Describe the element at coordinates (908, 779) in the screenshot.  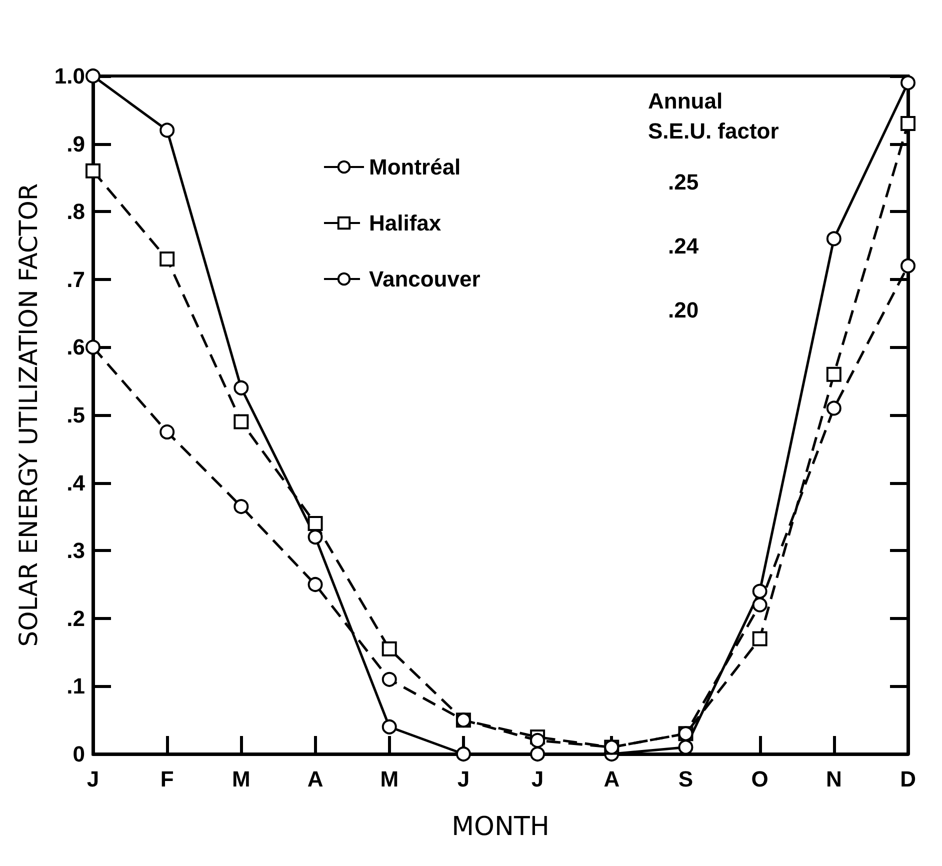
I see `x-tick-label: D` at that location.